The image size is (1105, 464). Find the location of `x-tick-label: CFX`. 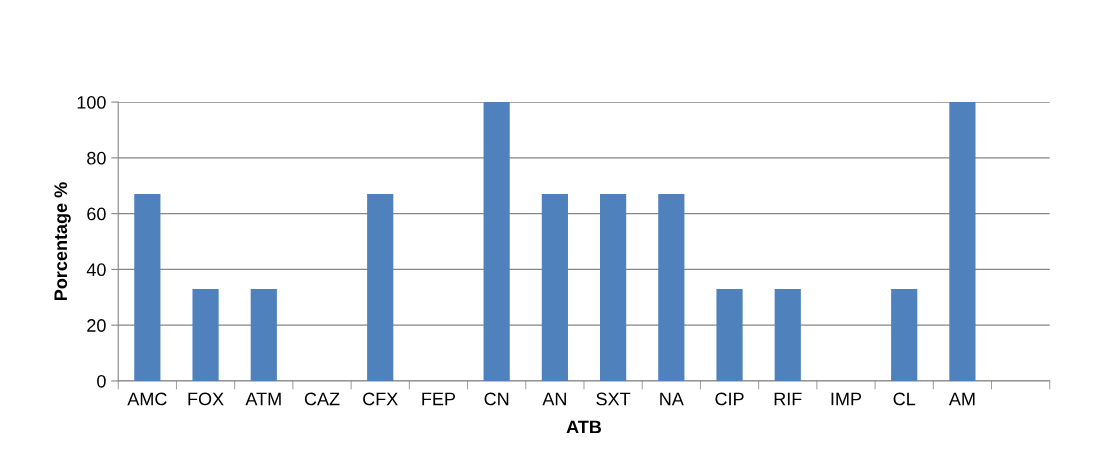

x-tick-label: CFX is located at coordinates (380, 399).